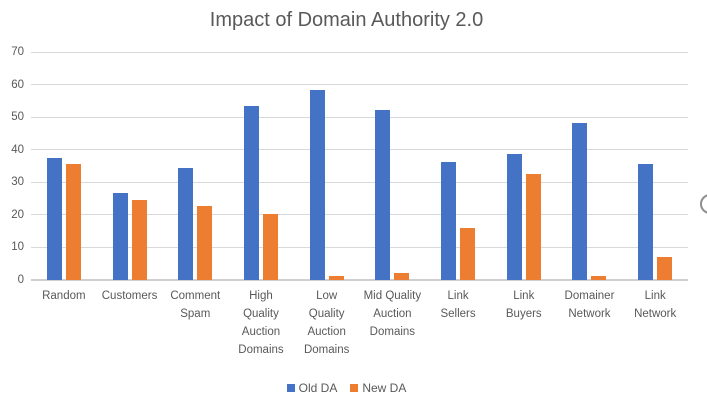  What do you see at coordinates (523, 305) in the screenshot?
I see `x-axis-label: Link Buyers` at bounding box center [523, 305].